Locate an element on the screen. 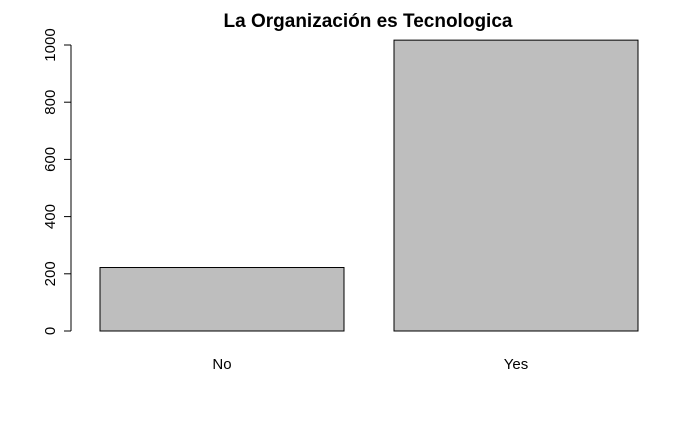  y-tick-label: 600 is located at coordinates (50, 159).